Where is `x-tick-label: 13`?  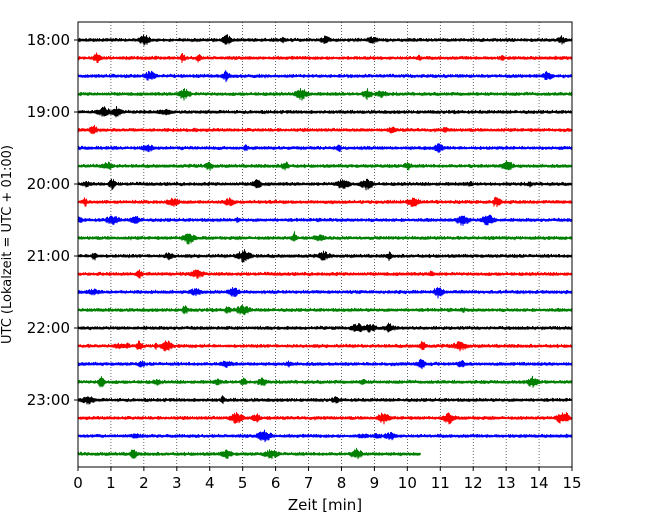 x-tick-label: 13 is located at coordinates (506, 483).